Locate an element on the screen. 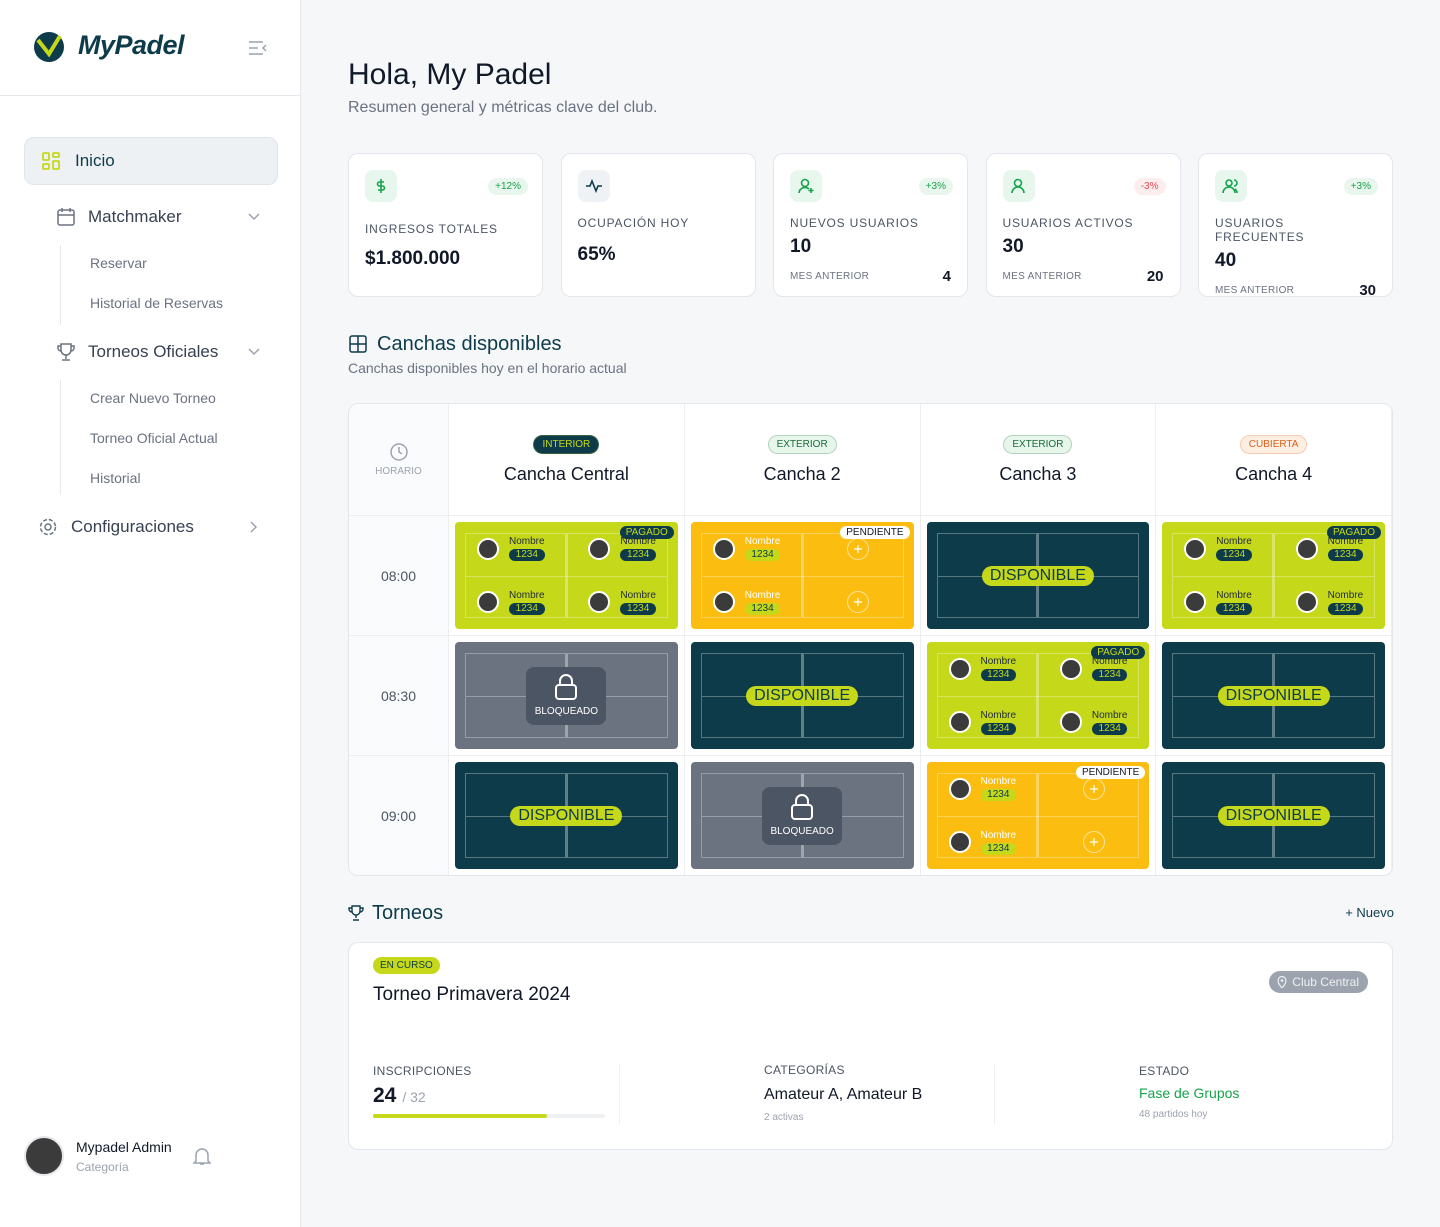 This screenshot has width=1440, height=1227. progress-track is located at coordinates (489, 1116).